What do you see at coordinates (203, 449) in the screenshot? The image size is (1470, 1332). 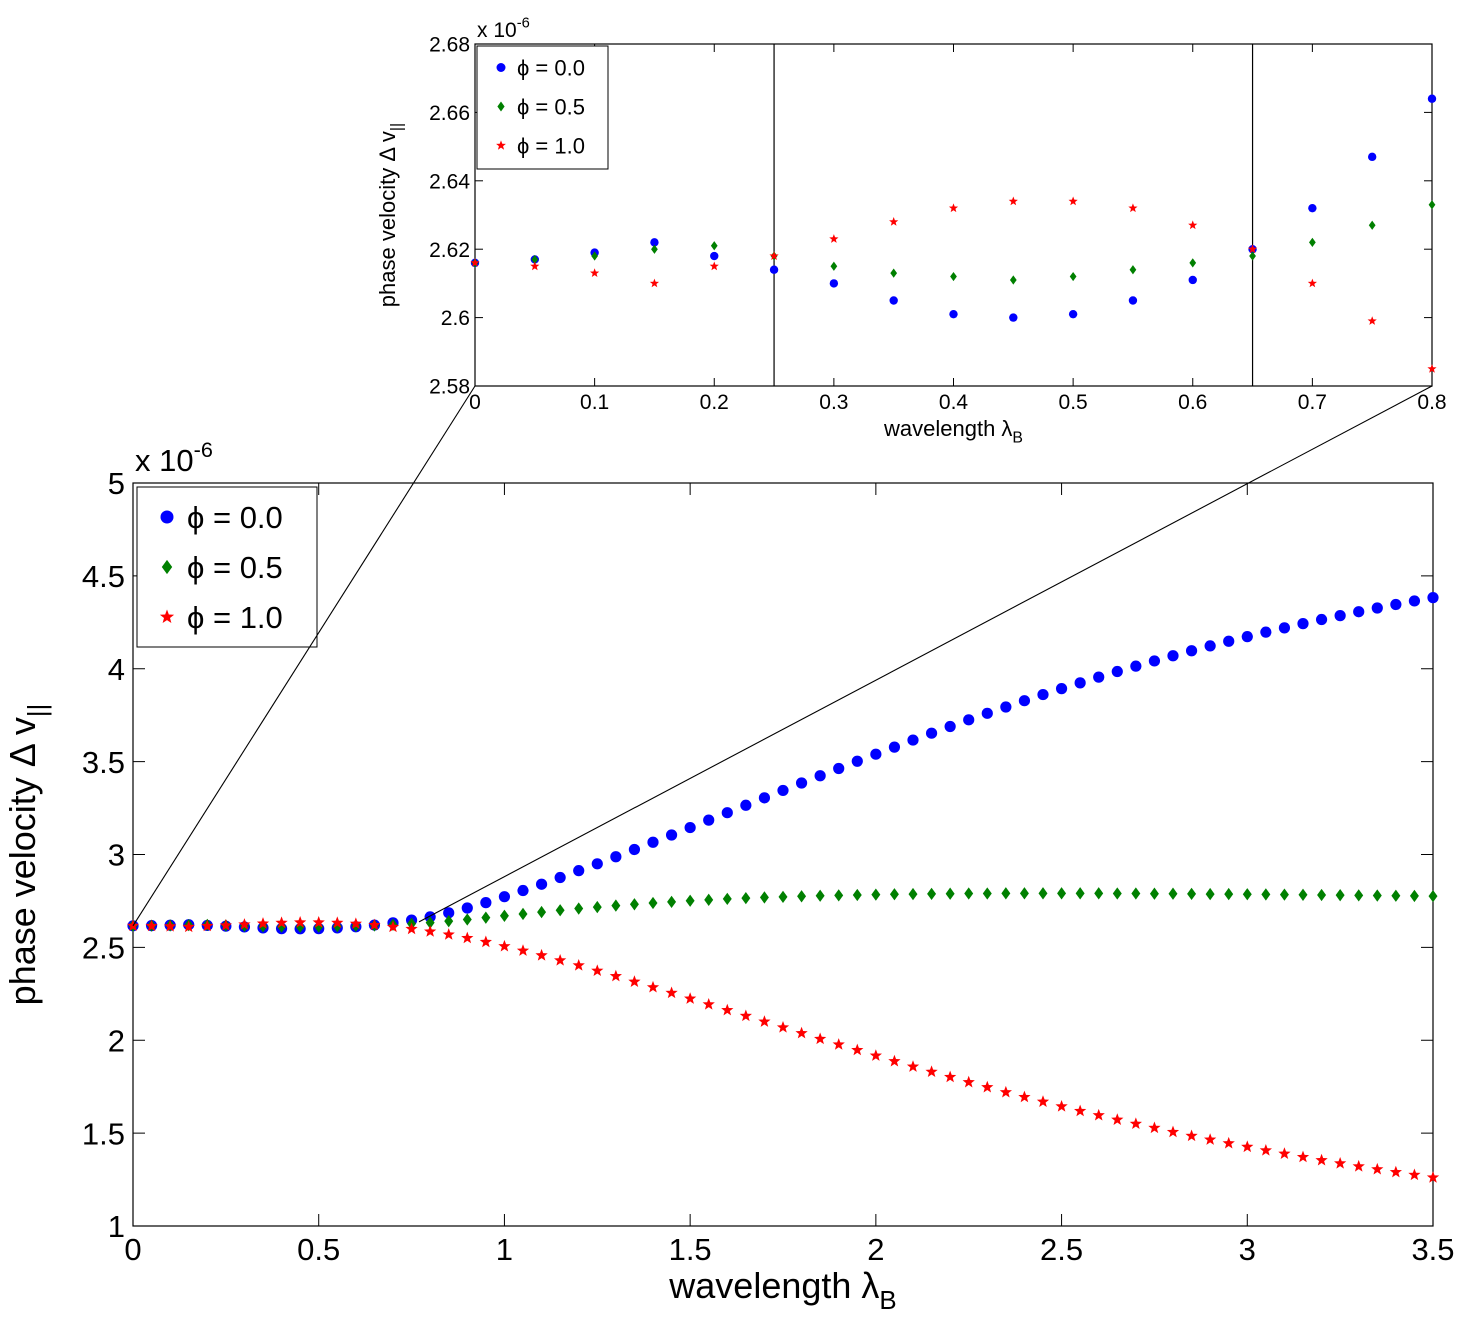 I see `main-scale-exponent: -6` at bounding box center [203, 449].